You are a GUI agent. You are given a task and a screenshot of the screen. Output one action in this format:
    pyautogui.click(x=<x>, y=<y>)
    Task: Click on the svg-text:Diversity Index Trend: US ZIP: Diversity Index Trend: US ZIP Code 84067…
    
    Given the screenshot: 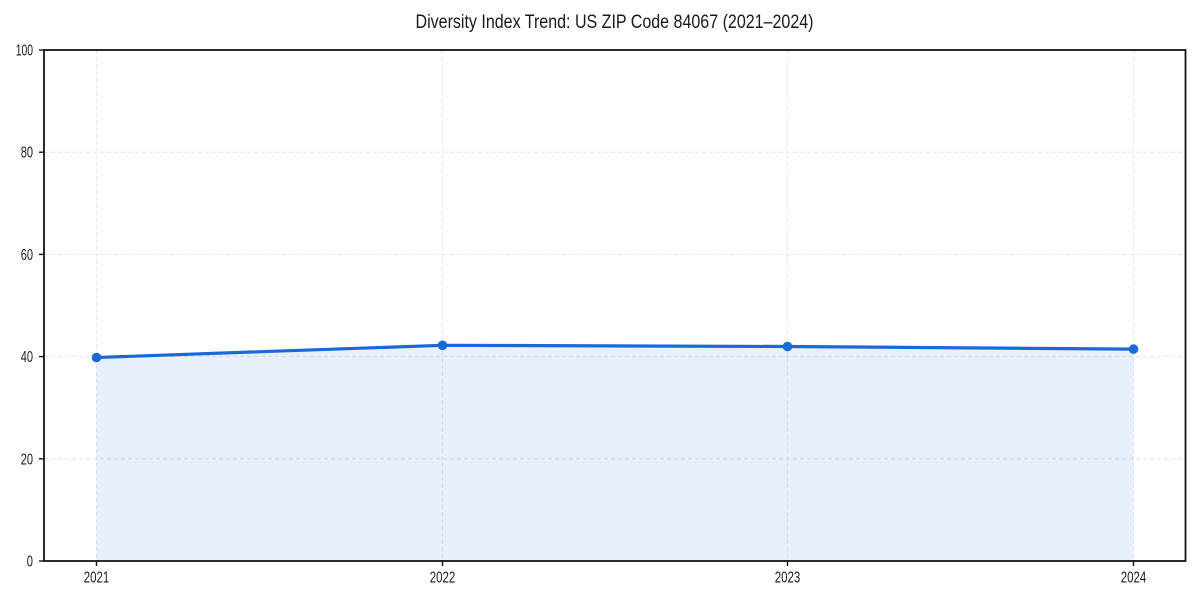 What is the action you would take?
    pyautogui.click(x=615, y=22)
    